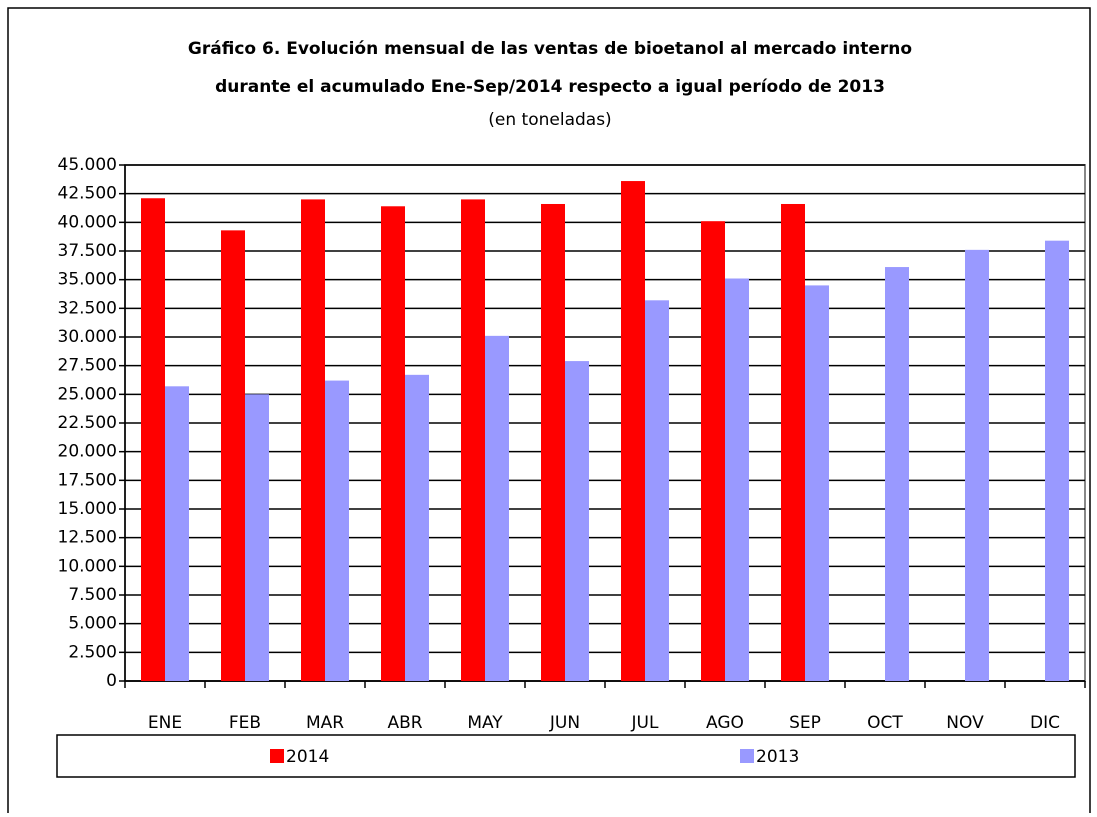 Image resolution: width=1097 pixels, height=817 pixels. Describe the element at coordinates (87, 280) in the screenshot. I see `y-tick-label: 35.000` at that location.